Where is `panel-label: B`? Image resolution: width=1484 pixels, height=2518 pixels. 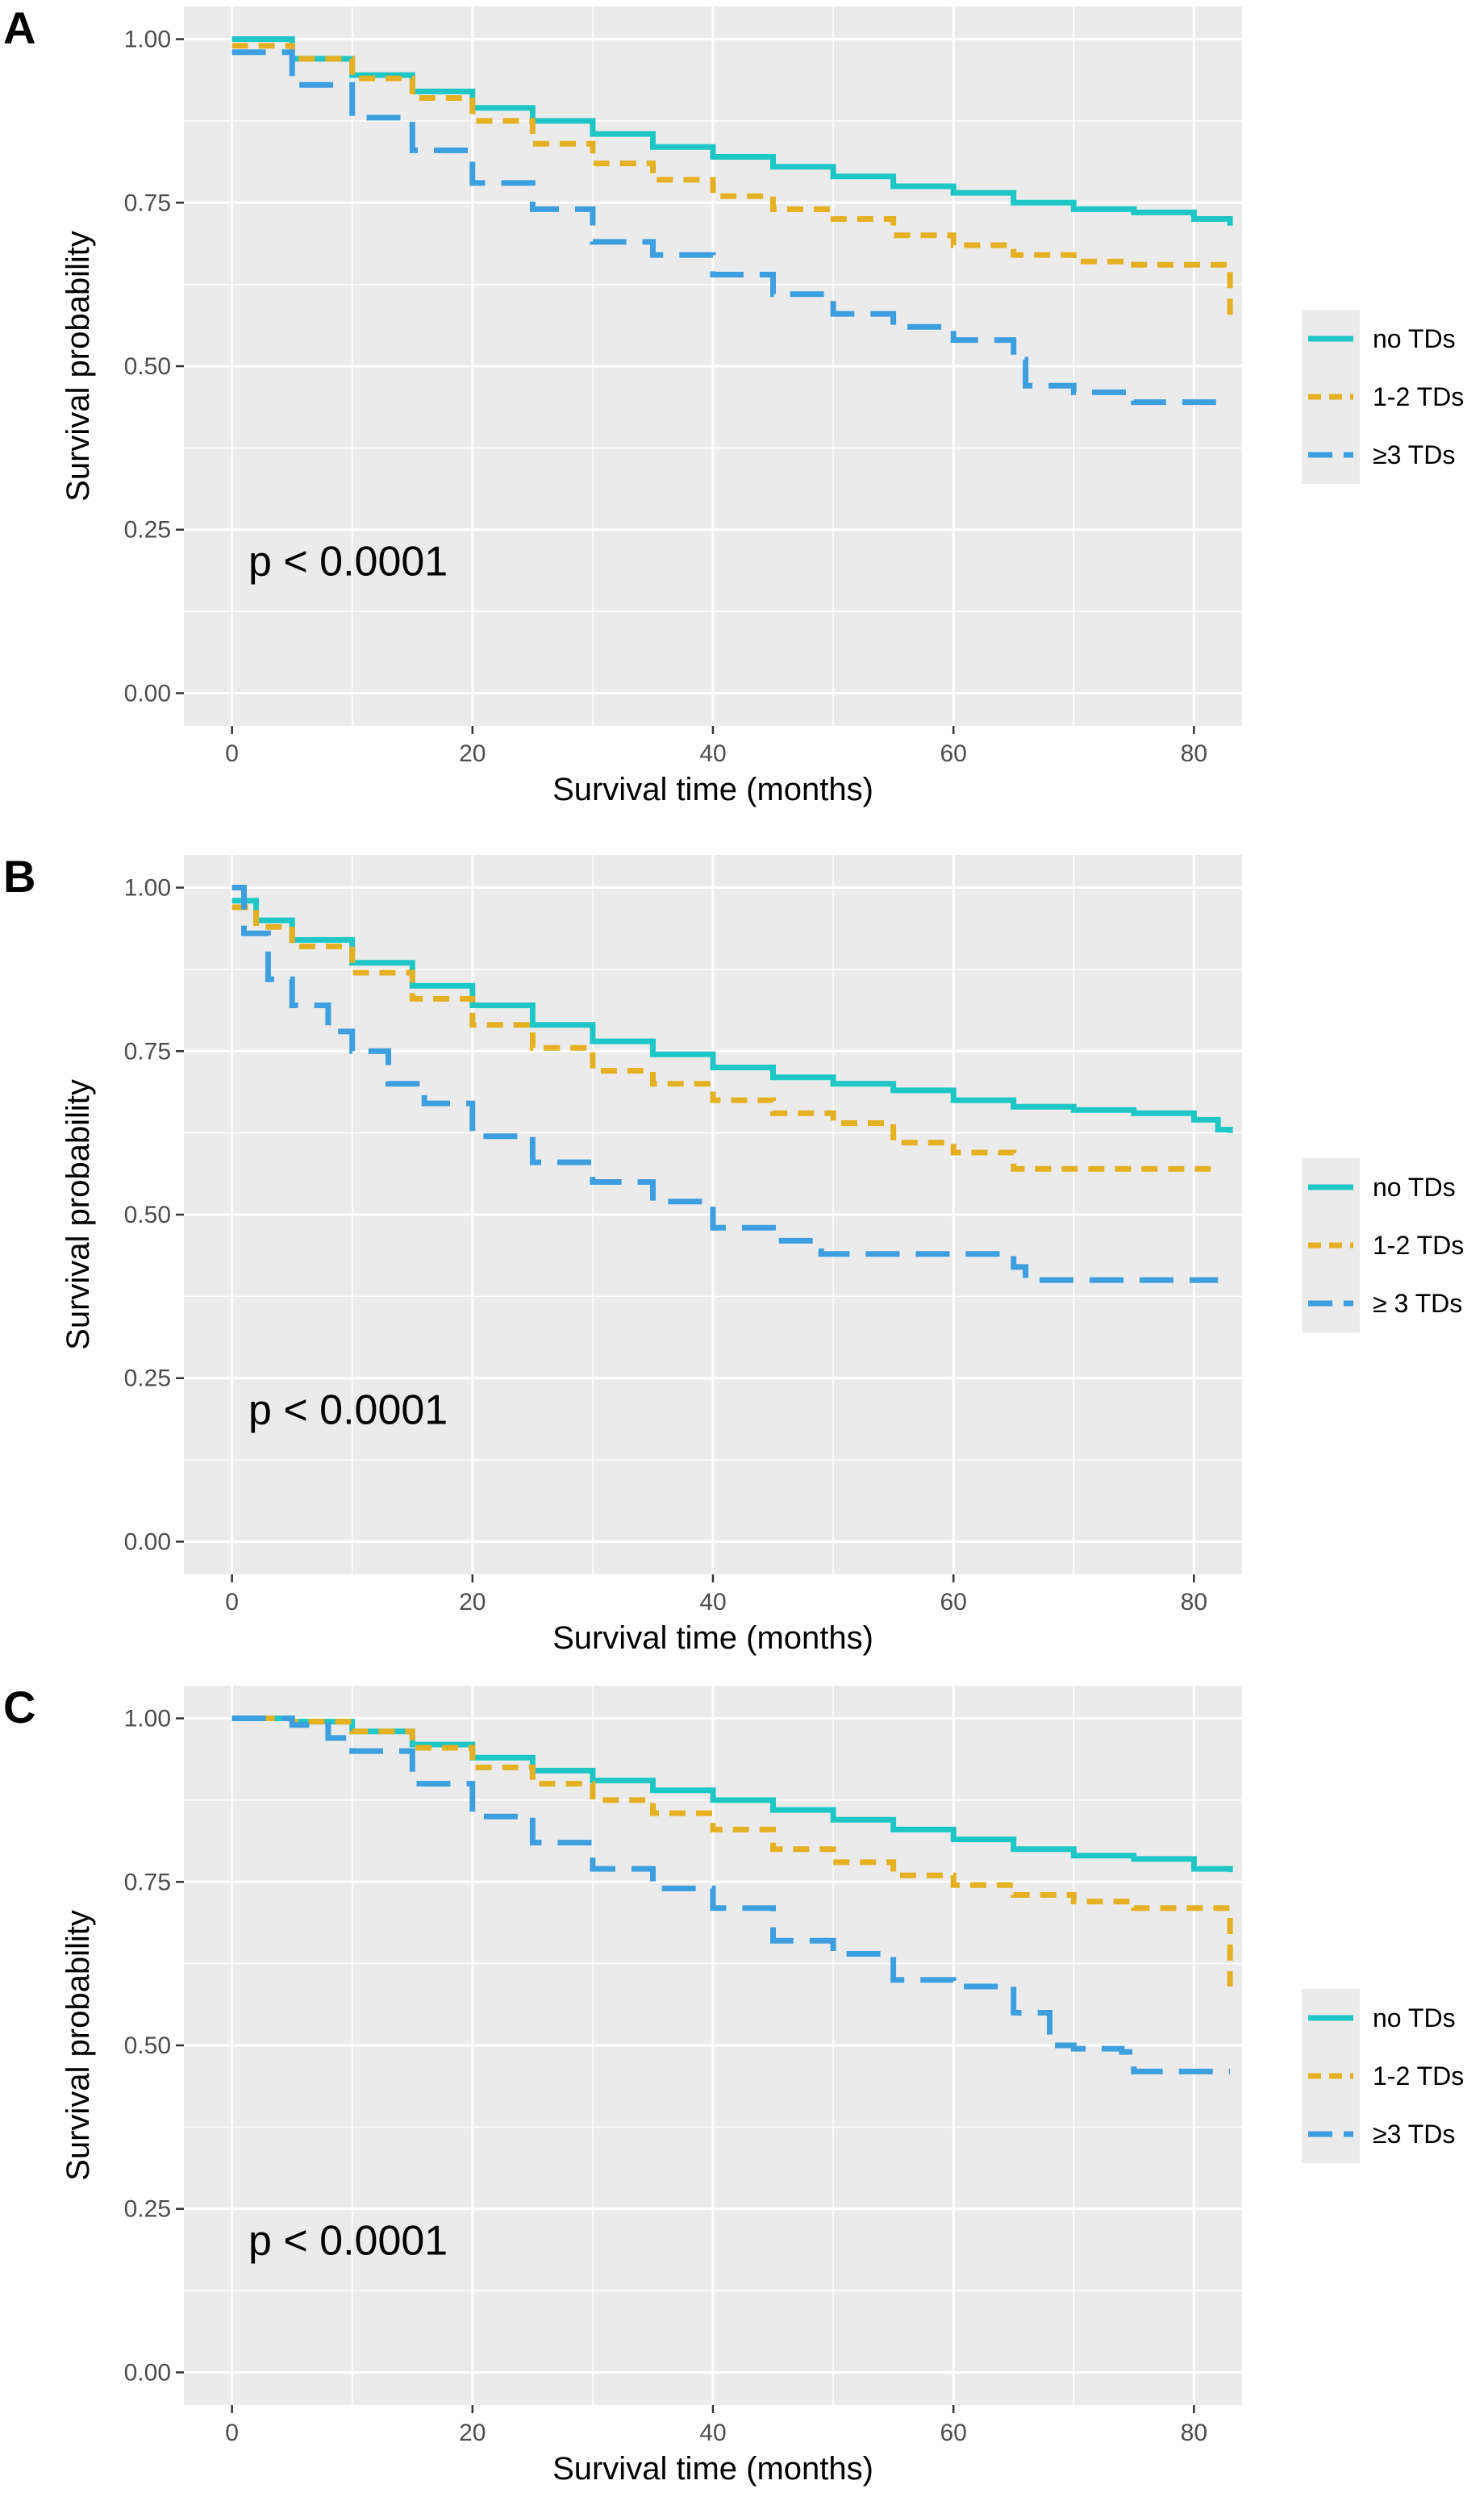 panel-label: B is located at coordinates (19, 877).